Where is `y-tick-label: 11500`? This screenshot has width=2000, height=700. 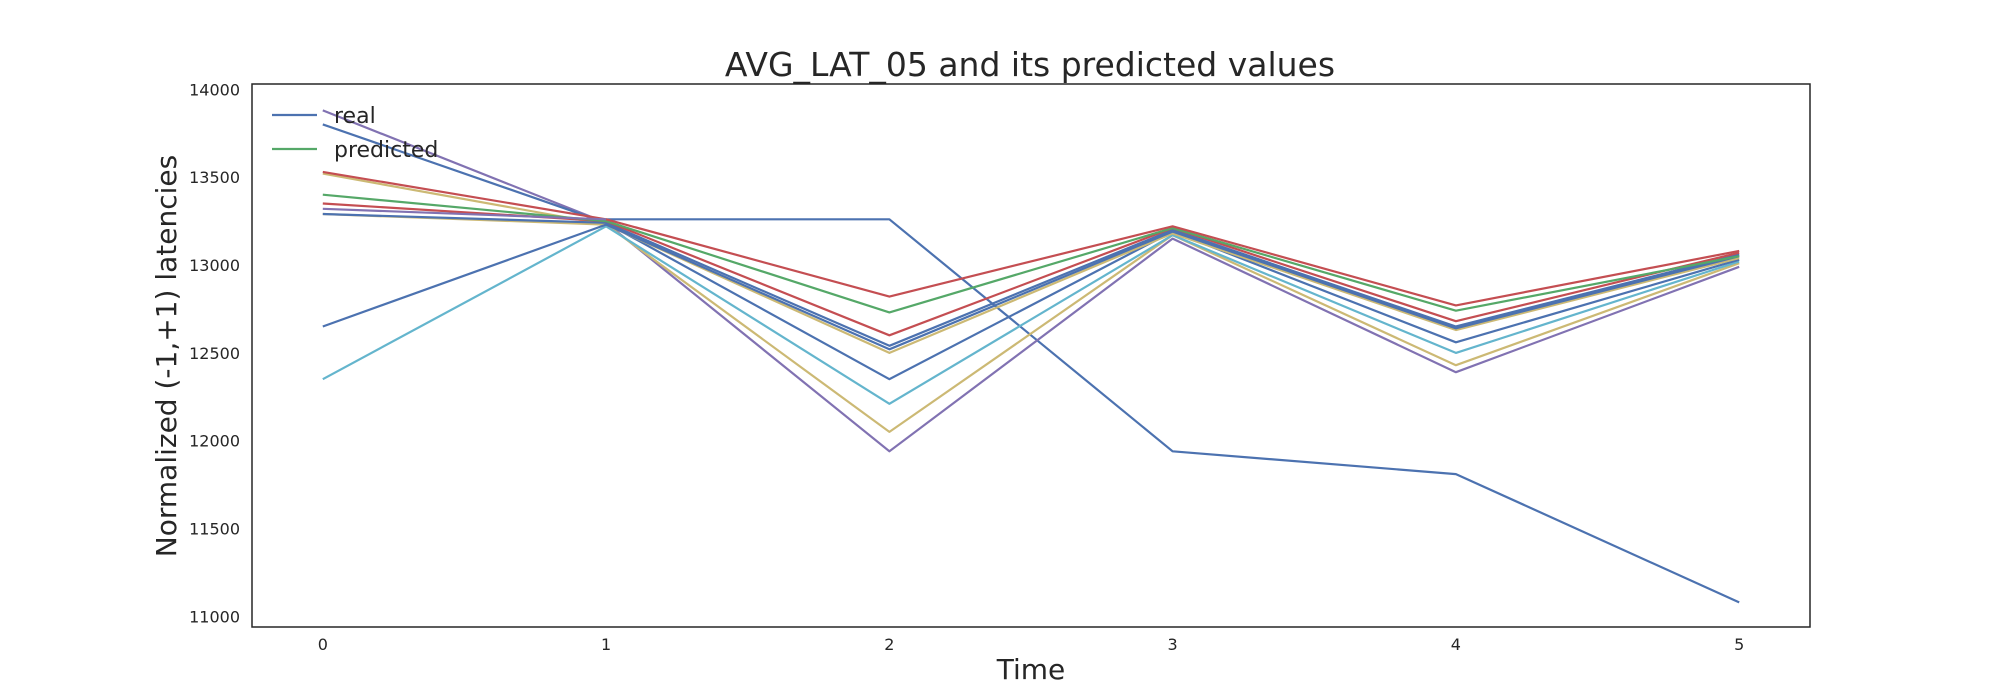 y-tick-label: 11500 is located at coordinates (214, 529).